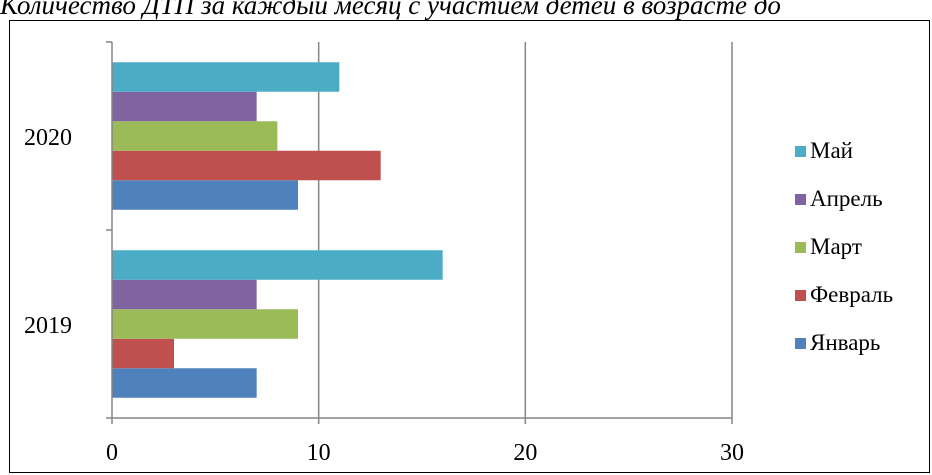 The height and width of the screenshot is (475, 932). Describe the element at coordinates (205, 195) in the screenshot. I see `bar-2020-Январь` at that location.